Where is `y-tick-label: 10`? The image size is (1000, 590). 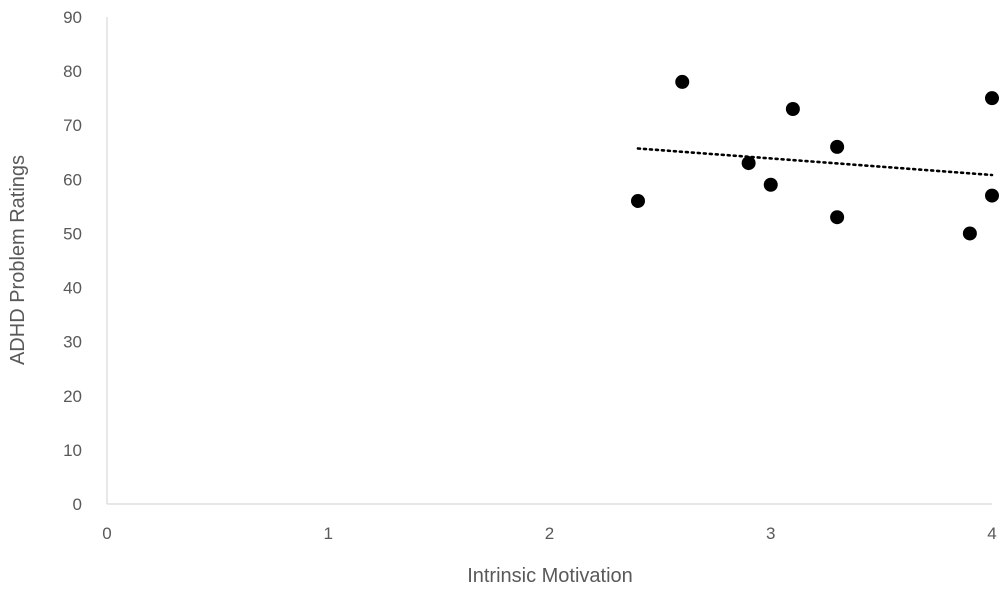 y-tick-label: 10 is located at coordinates (72, 450).